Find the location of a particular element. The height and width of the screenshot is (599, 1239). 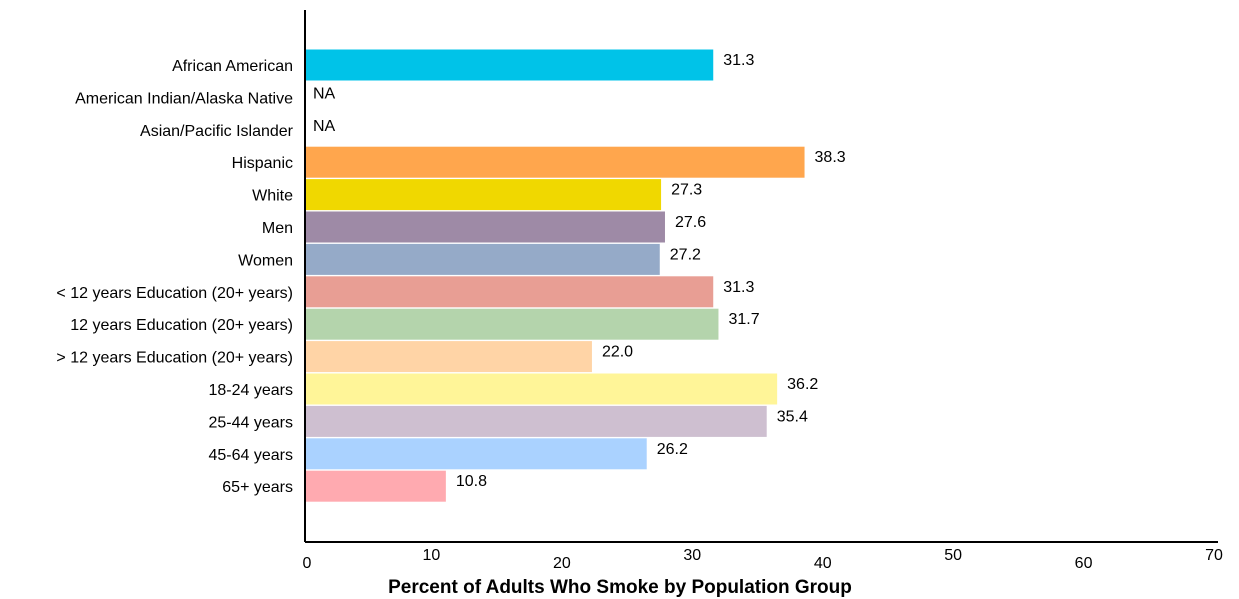

category-label: > 12 years Education (20+ years) is located at coordinates (174, 358).